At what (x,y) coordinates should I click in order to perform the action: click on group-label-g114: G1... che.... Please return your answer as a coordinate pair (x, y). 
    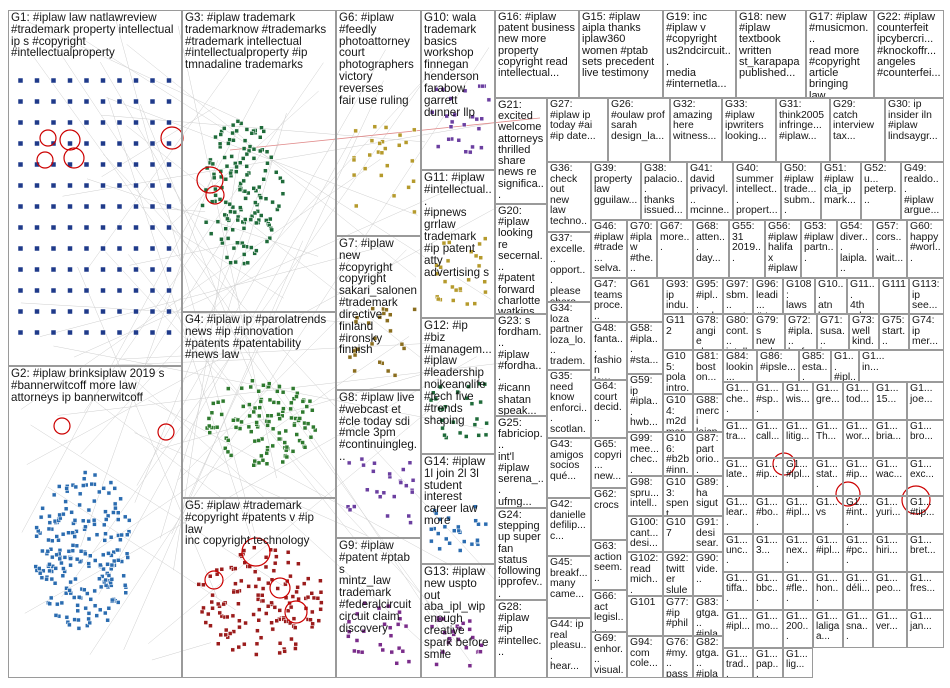
    Looking at the image, I should click on (737, 399).